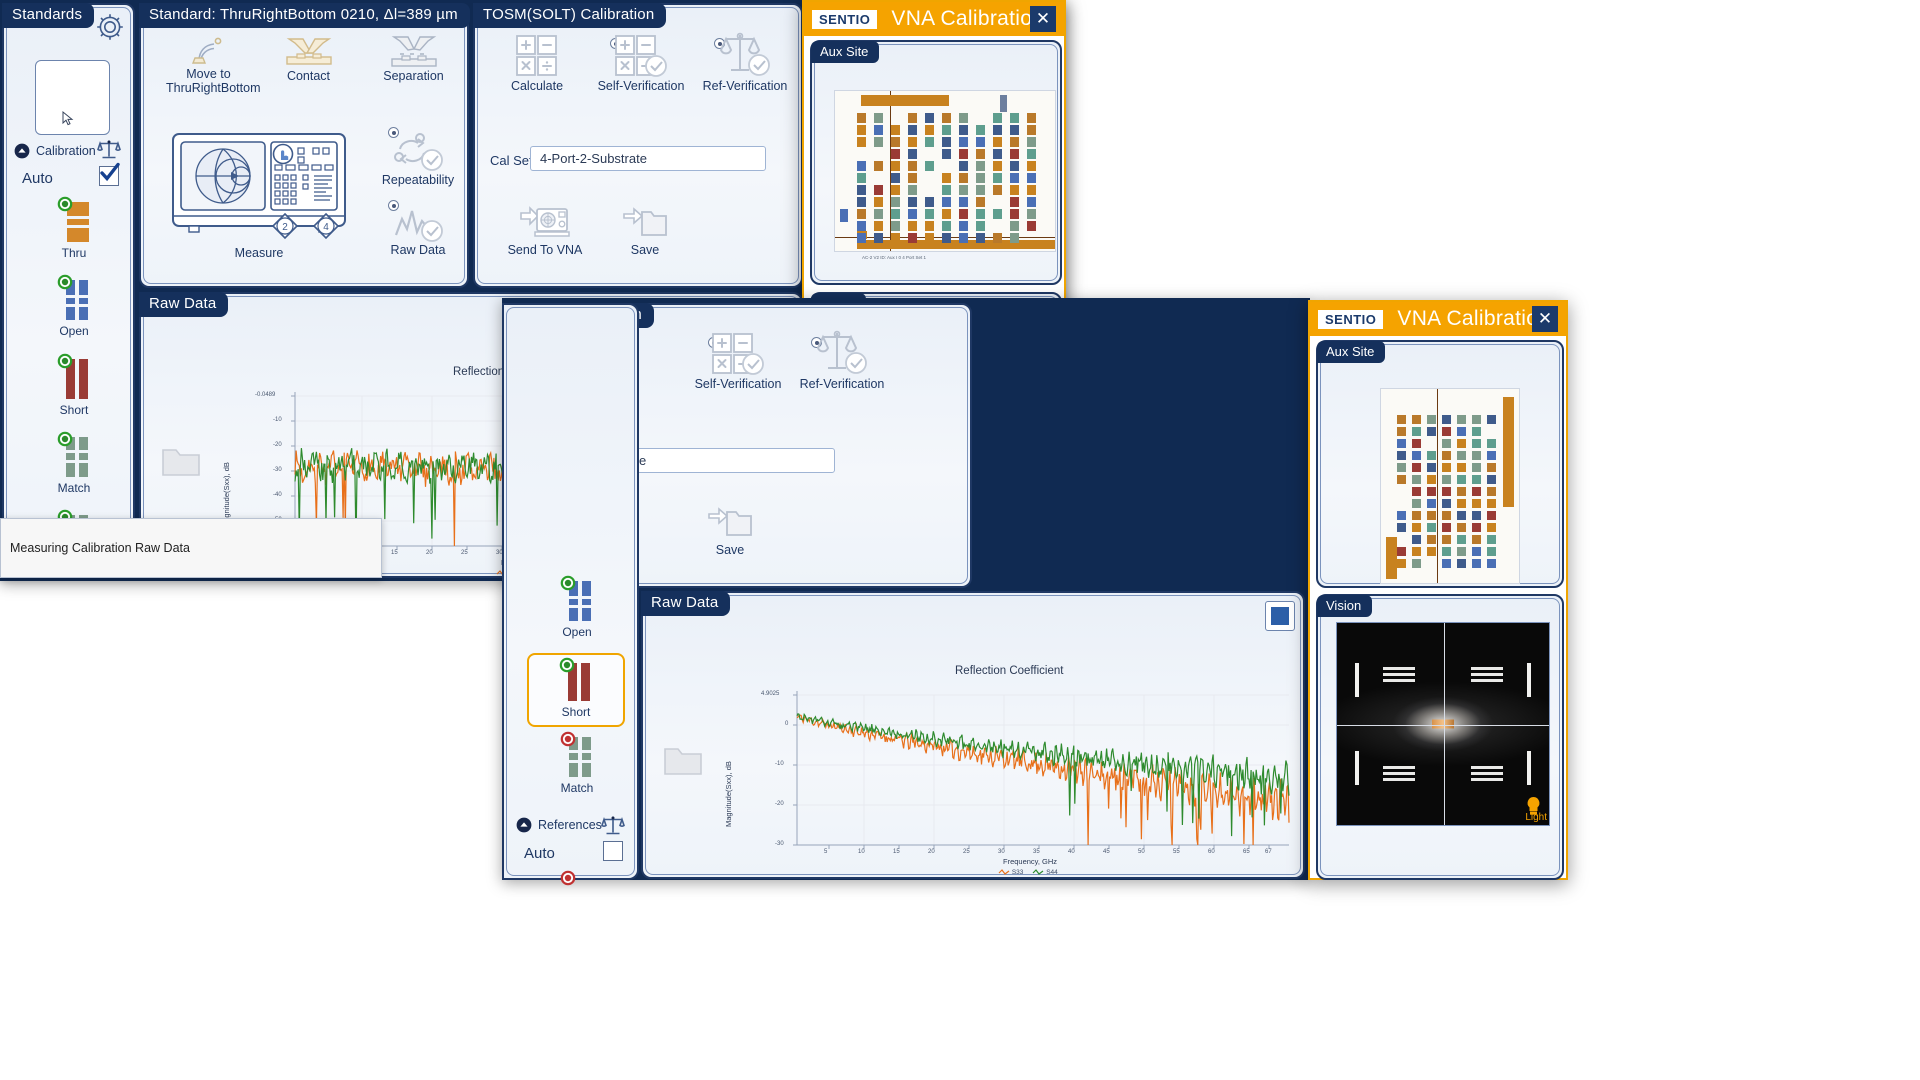  What do you see at coordinates (326, 226) in the screenshot?
I see `port-badge-4: 4` at bounding box center [326, 226].